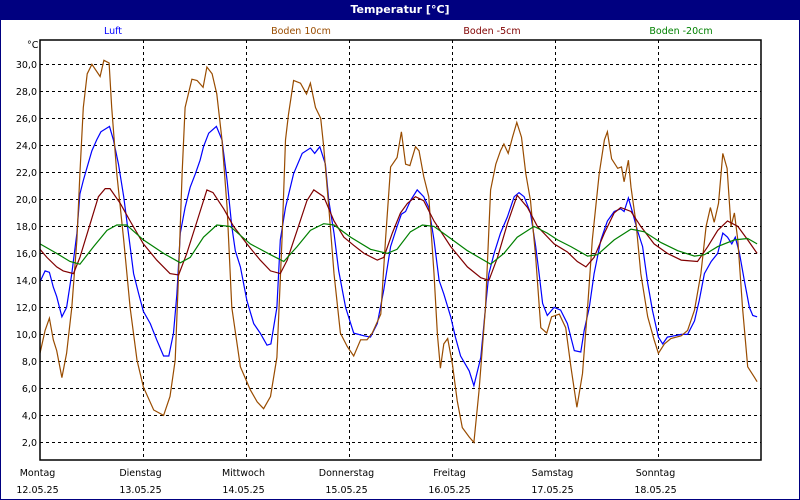 This screenshot has height=500, width=800. Describe the element at coordinates (491, 31) in the screenshot. I see `legend-entry: Boden -5cm` at that location.